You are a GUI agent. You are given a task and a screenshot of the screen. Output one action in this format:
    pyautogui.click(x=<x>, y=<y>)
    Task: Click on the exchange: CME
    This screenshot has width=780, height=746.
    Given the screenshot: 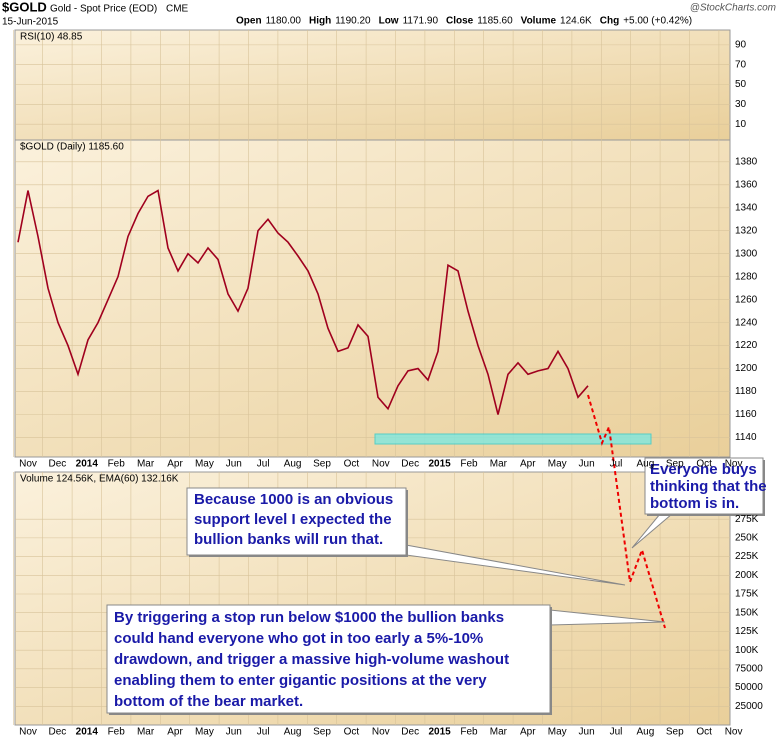 What is the action you would take?
    pyautogui.click(x=177, y=9)
    